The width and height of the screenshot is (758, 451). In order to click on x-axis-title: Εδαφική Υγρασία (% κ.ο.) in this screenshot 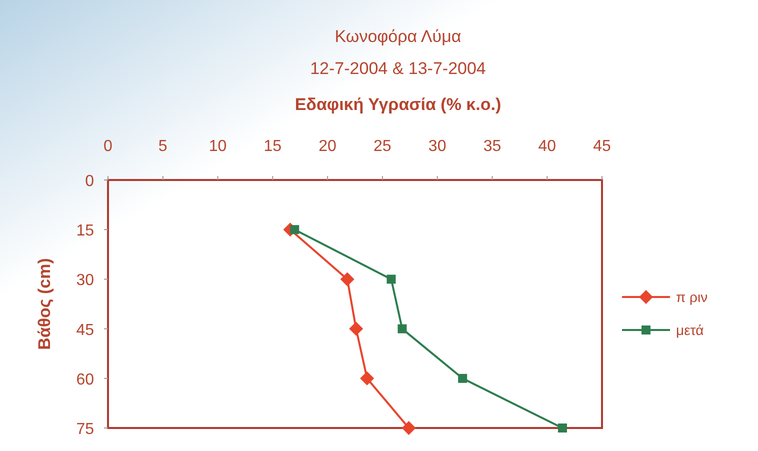, I will do `click(398, 104)`.